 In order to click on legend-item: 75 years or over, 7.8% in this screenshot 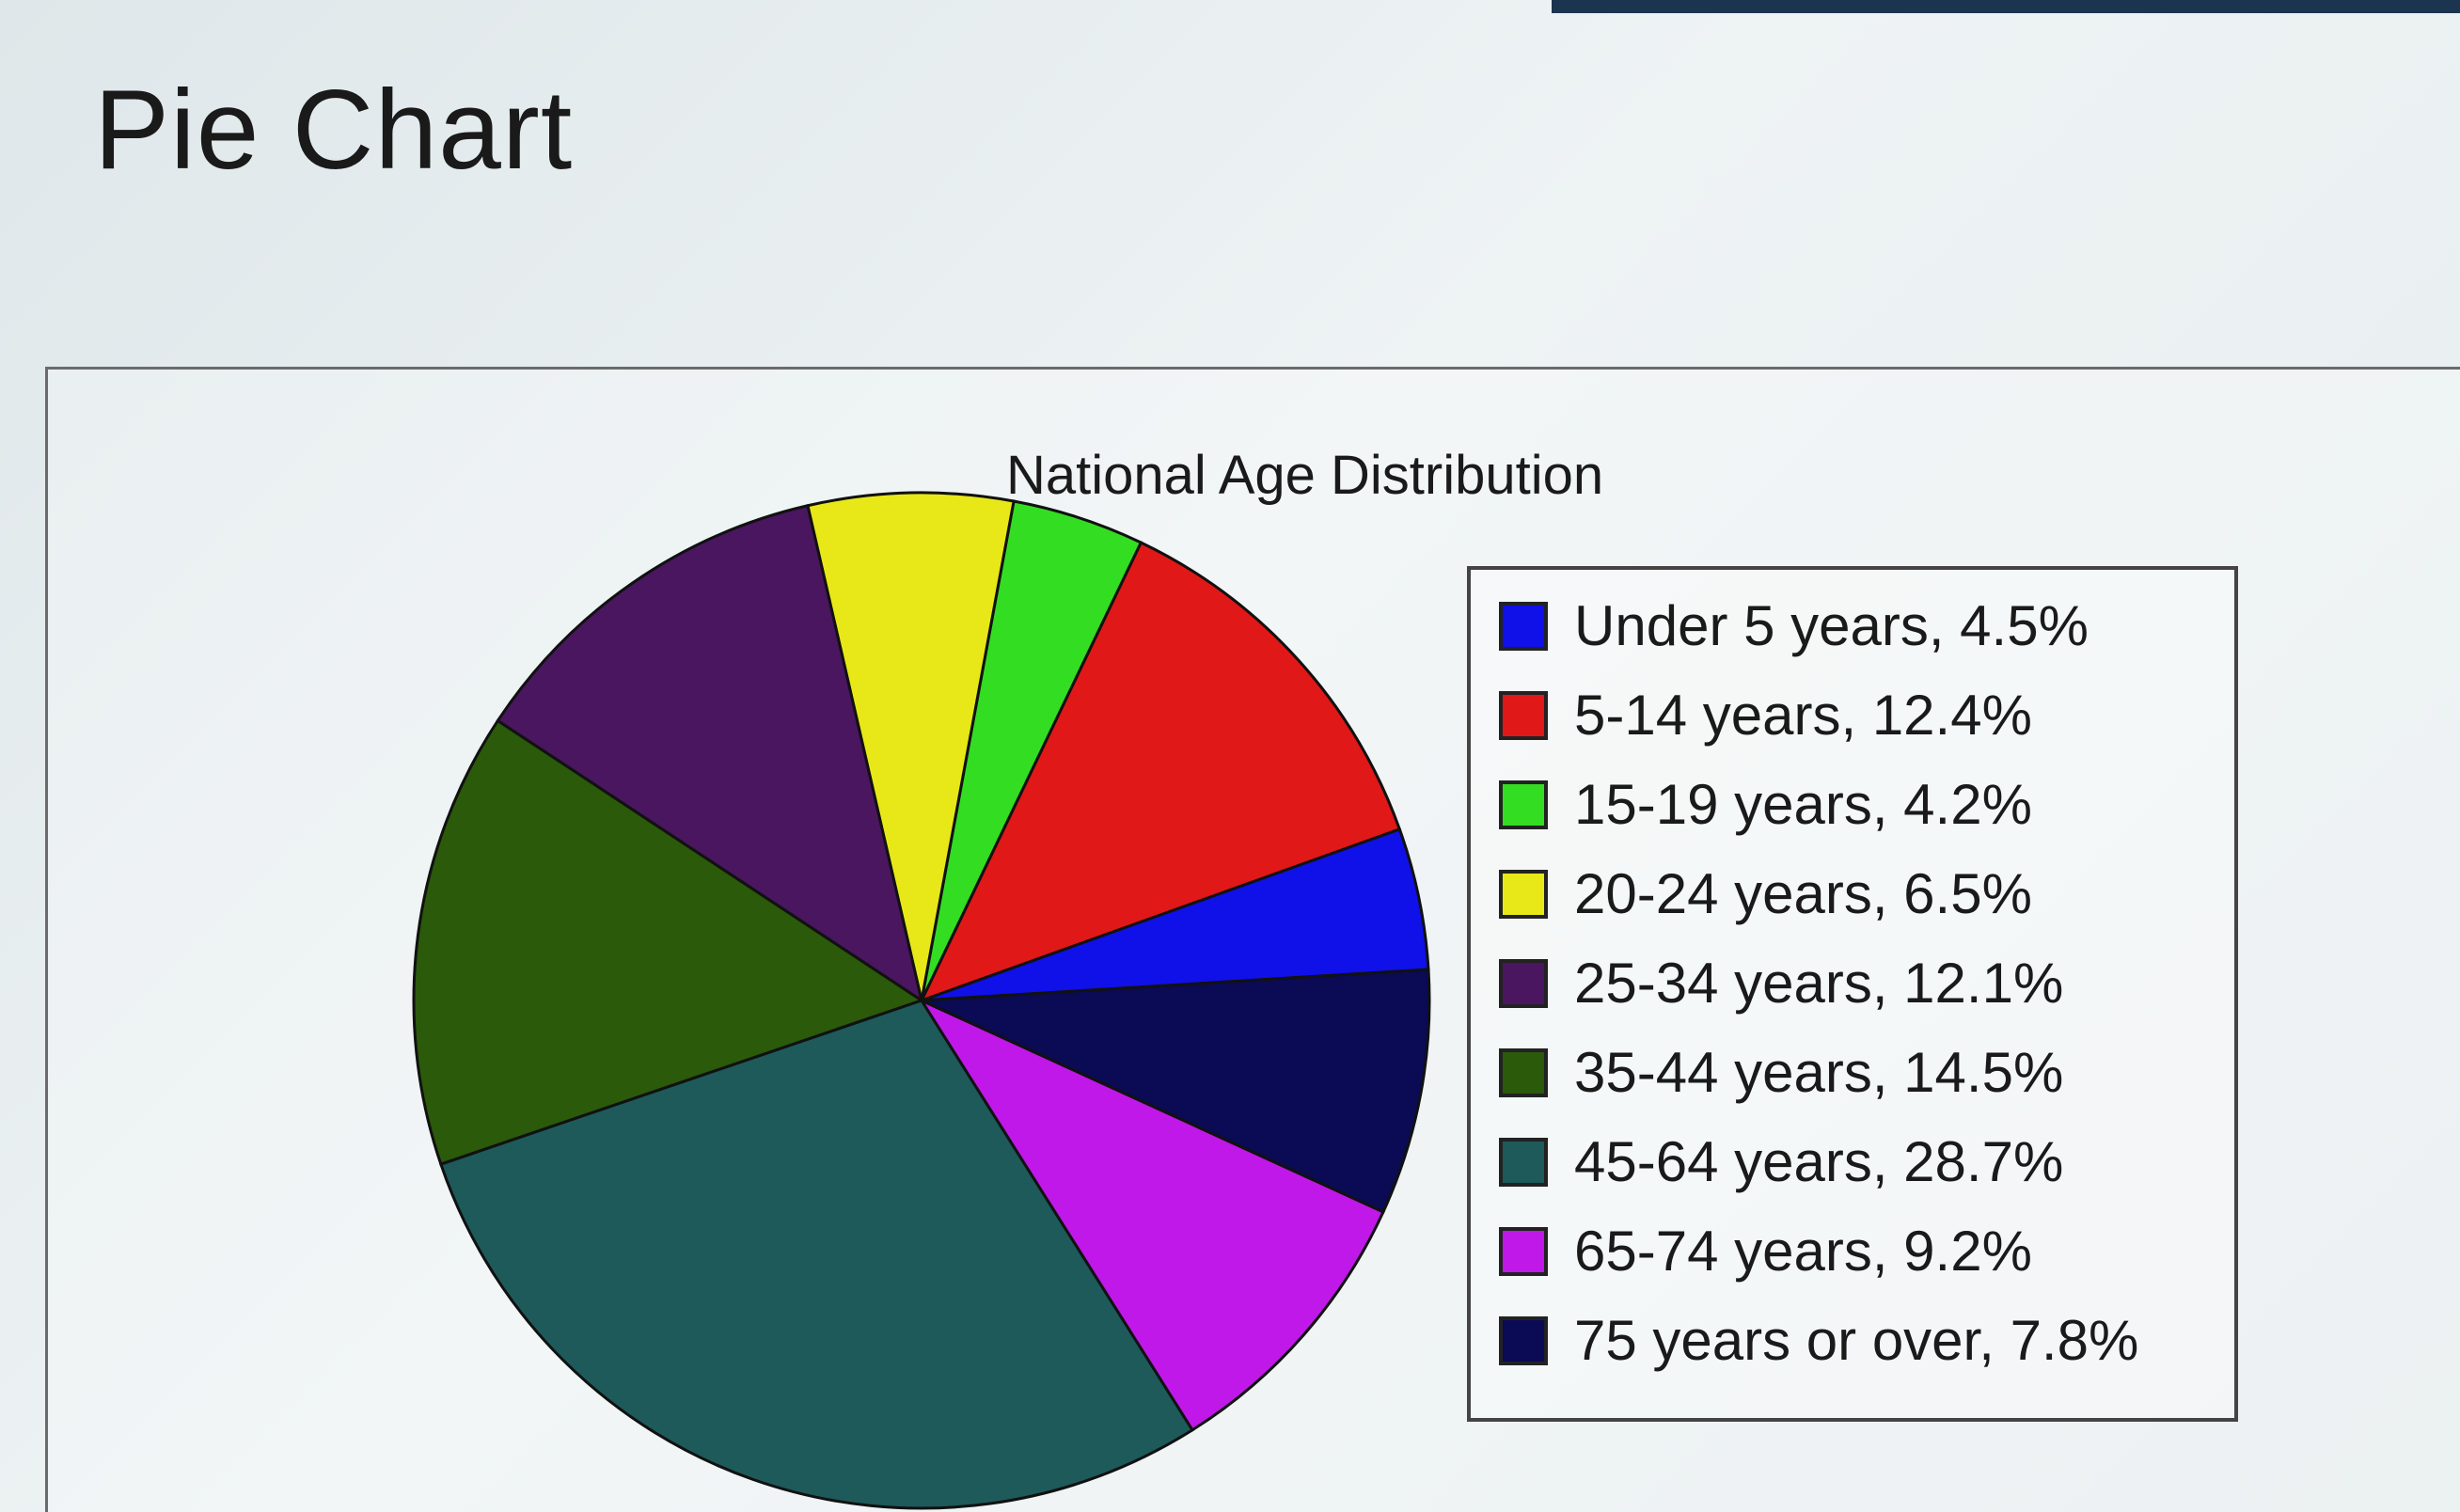, I will do `click(1852, 1340)`.